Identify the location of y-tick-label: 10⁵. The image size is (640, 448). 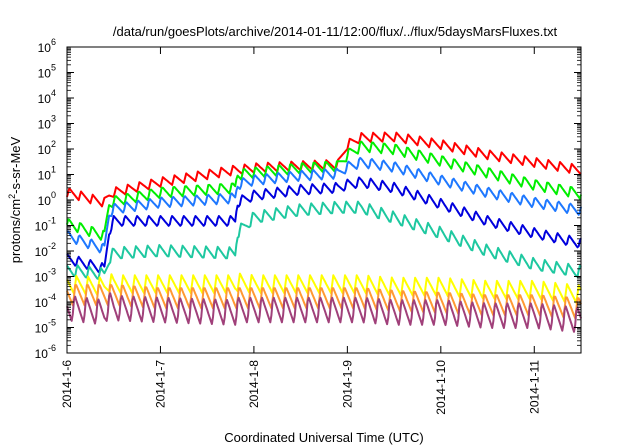
(47, 72).